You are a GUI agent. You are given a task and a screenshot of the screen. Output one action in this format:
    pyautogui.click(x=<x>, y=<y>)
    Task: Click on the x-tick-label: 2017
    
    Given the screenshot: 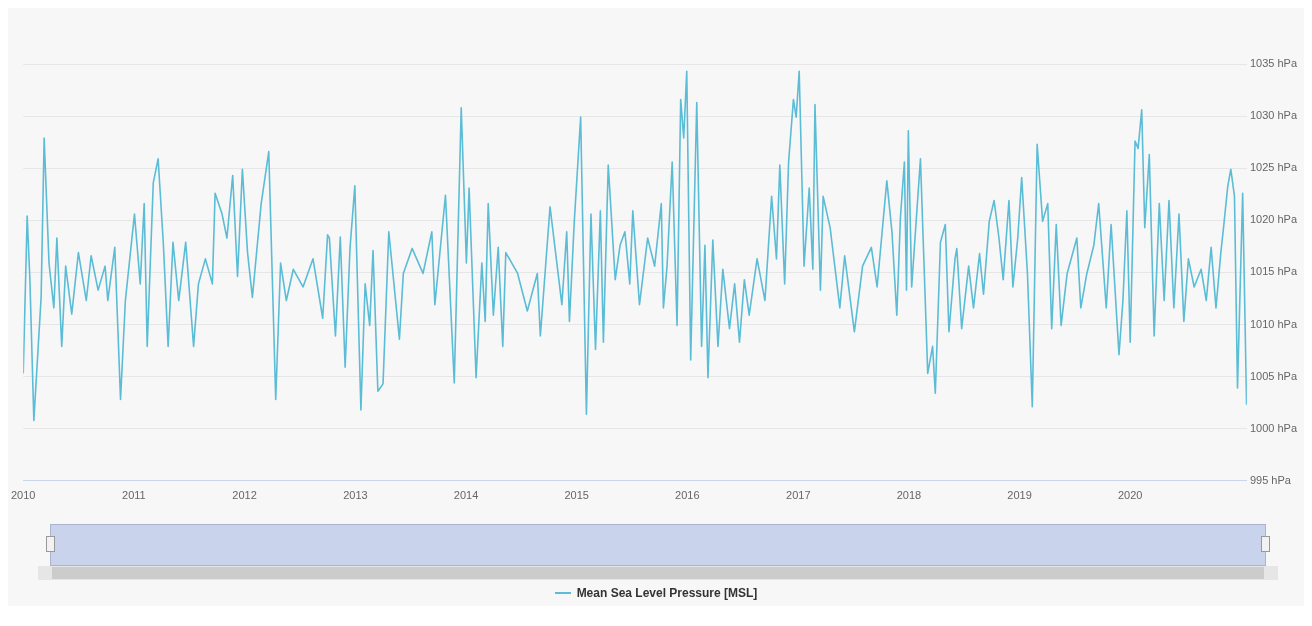 What is the action you would take?
    pyautogui.click(x=798, y=495)
    